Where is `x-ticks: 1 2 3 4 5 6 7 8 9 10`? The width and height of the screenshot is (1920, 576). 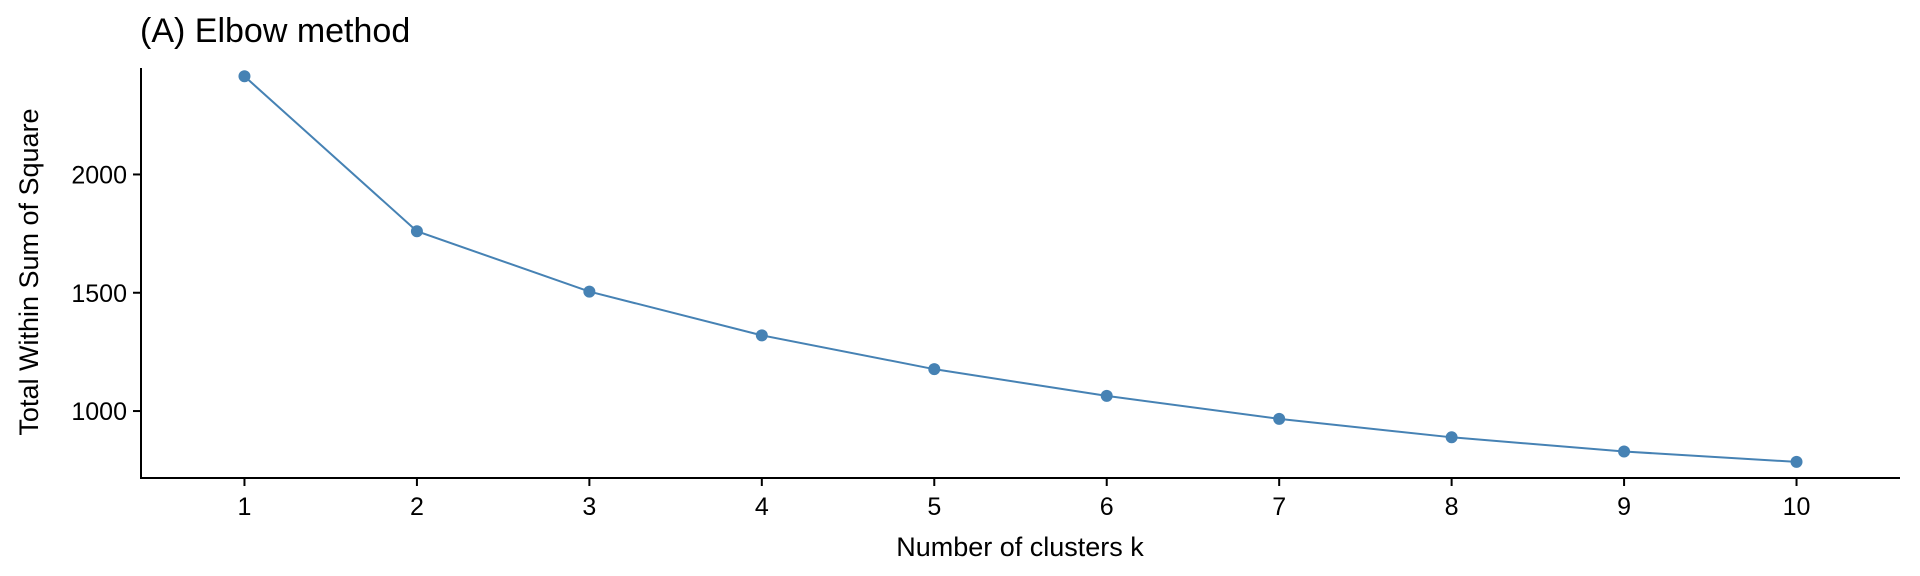 x-ticks: 1 2 3 4 5 6 7 8 9 10 is located at coordinates (1024, 499).